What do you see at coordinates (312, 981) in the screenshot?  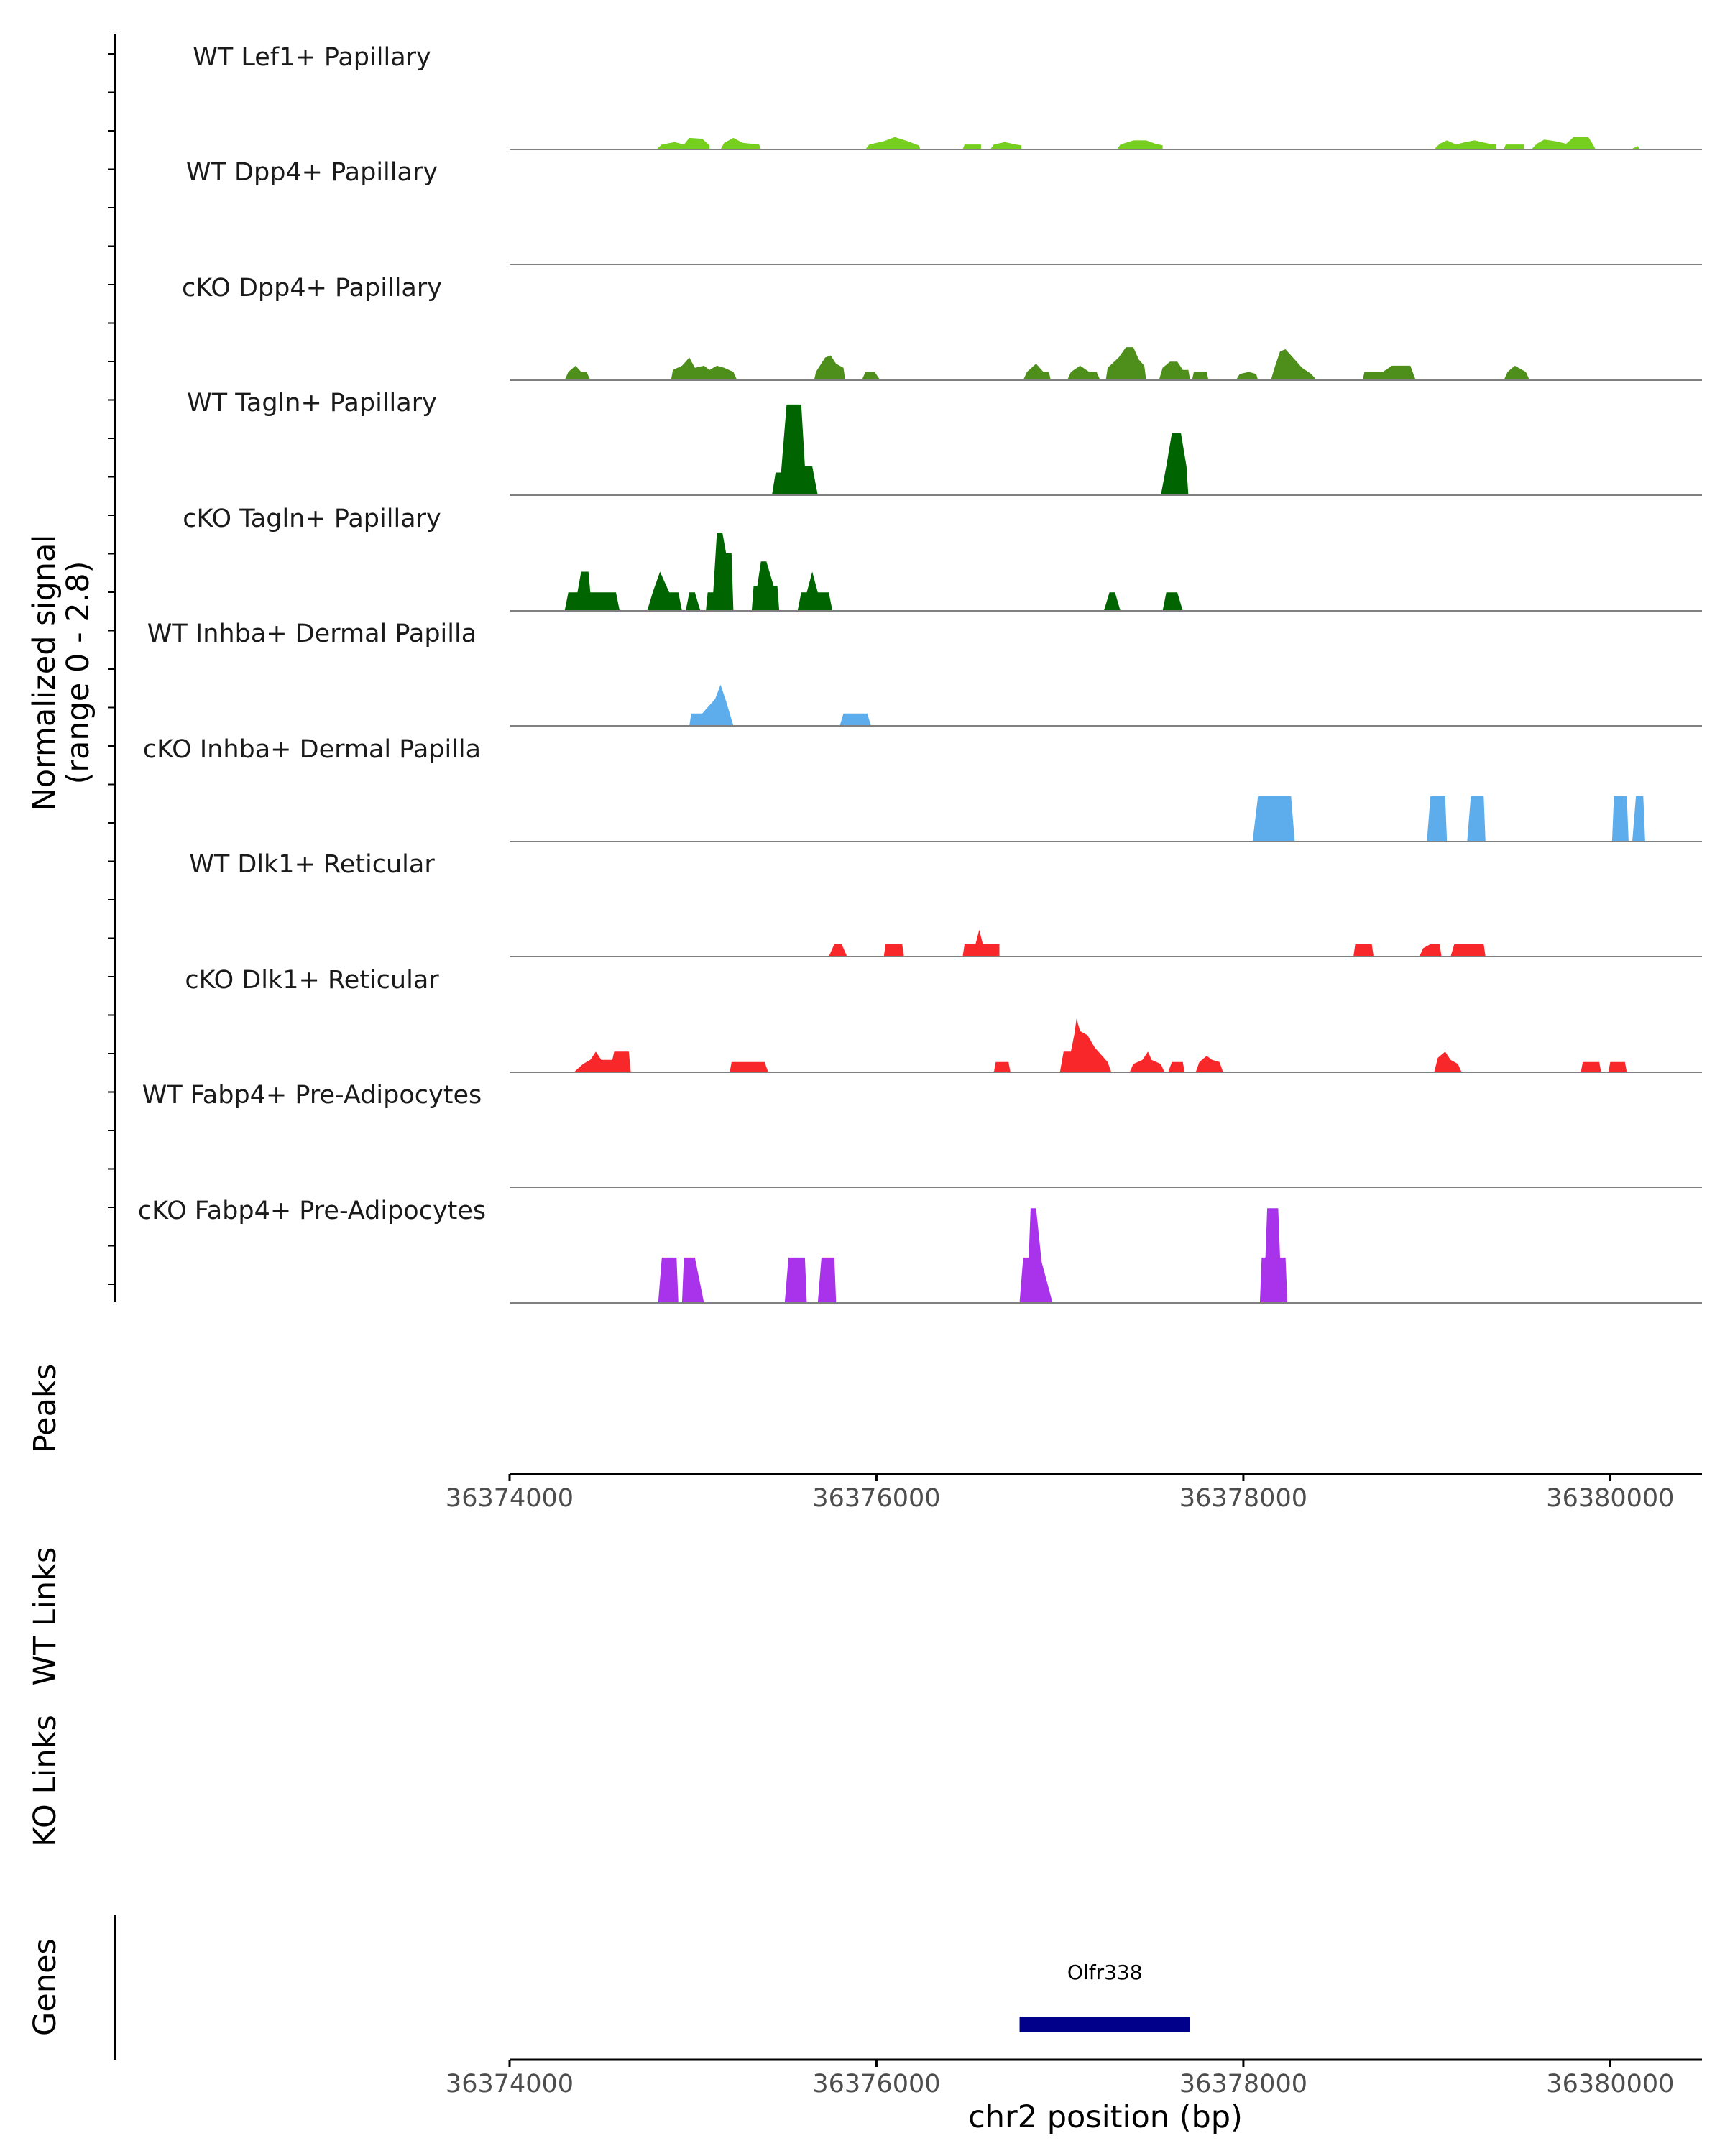 I see `track-label: cKO Dlk1+ Reticular` at bounding box center [312, 981].